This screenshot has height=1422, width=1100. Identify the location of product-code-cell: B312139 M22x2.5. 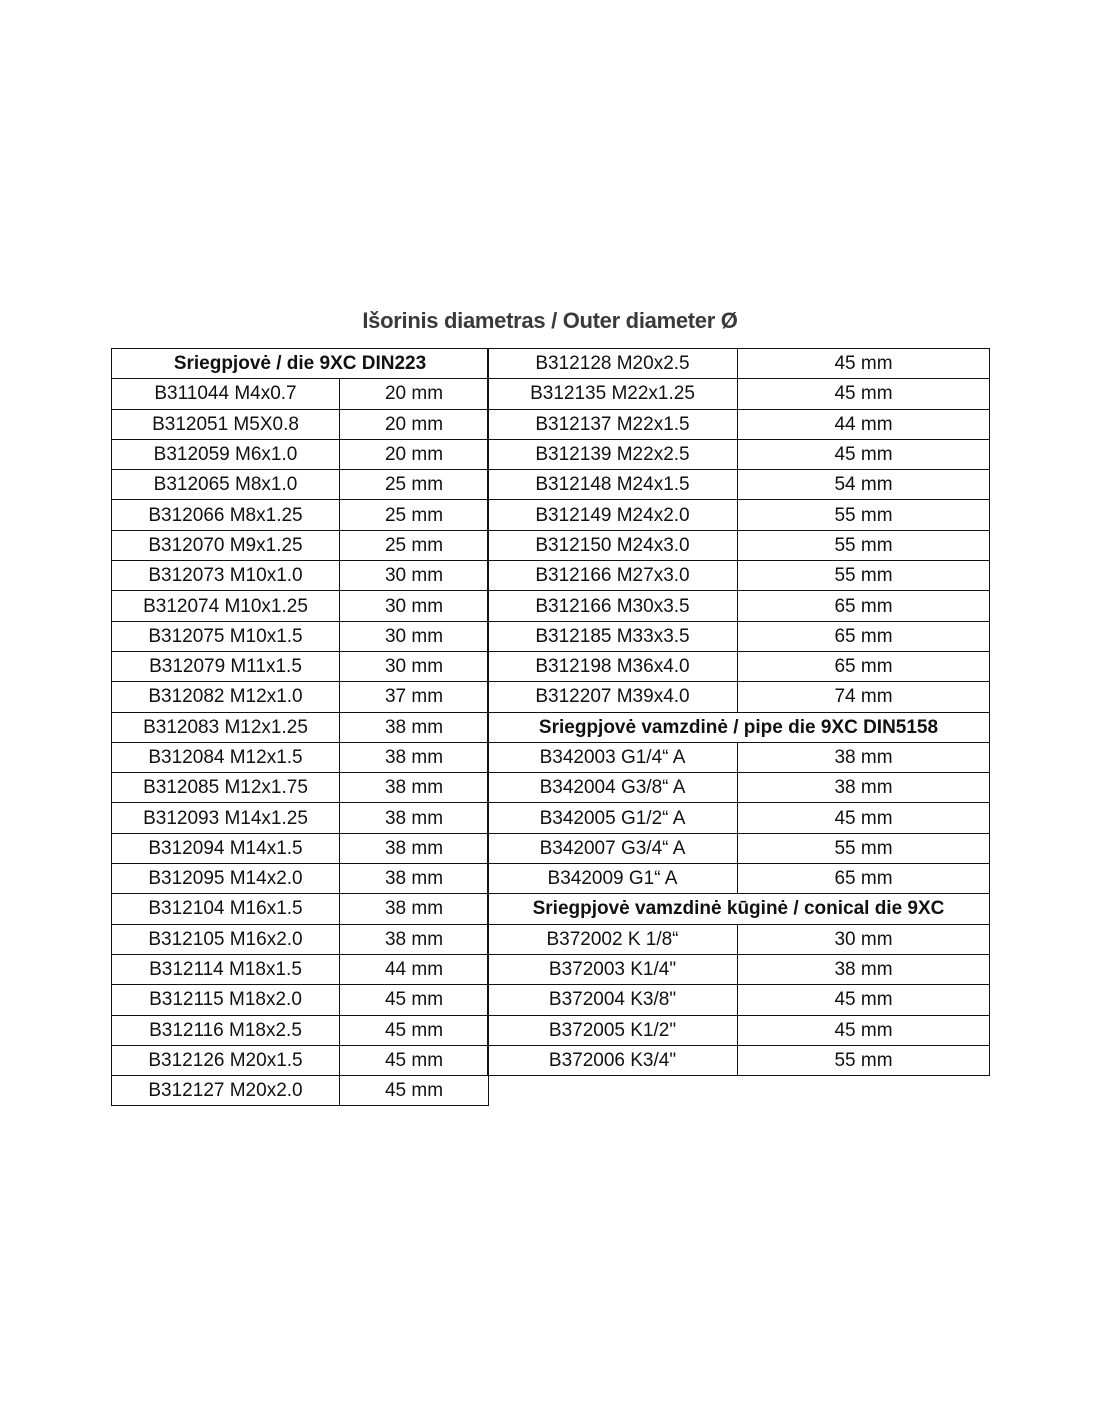
(612, 454).